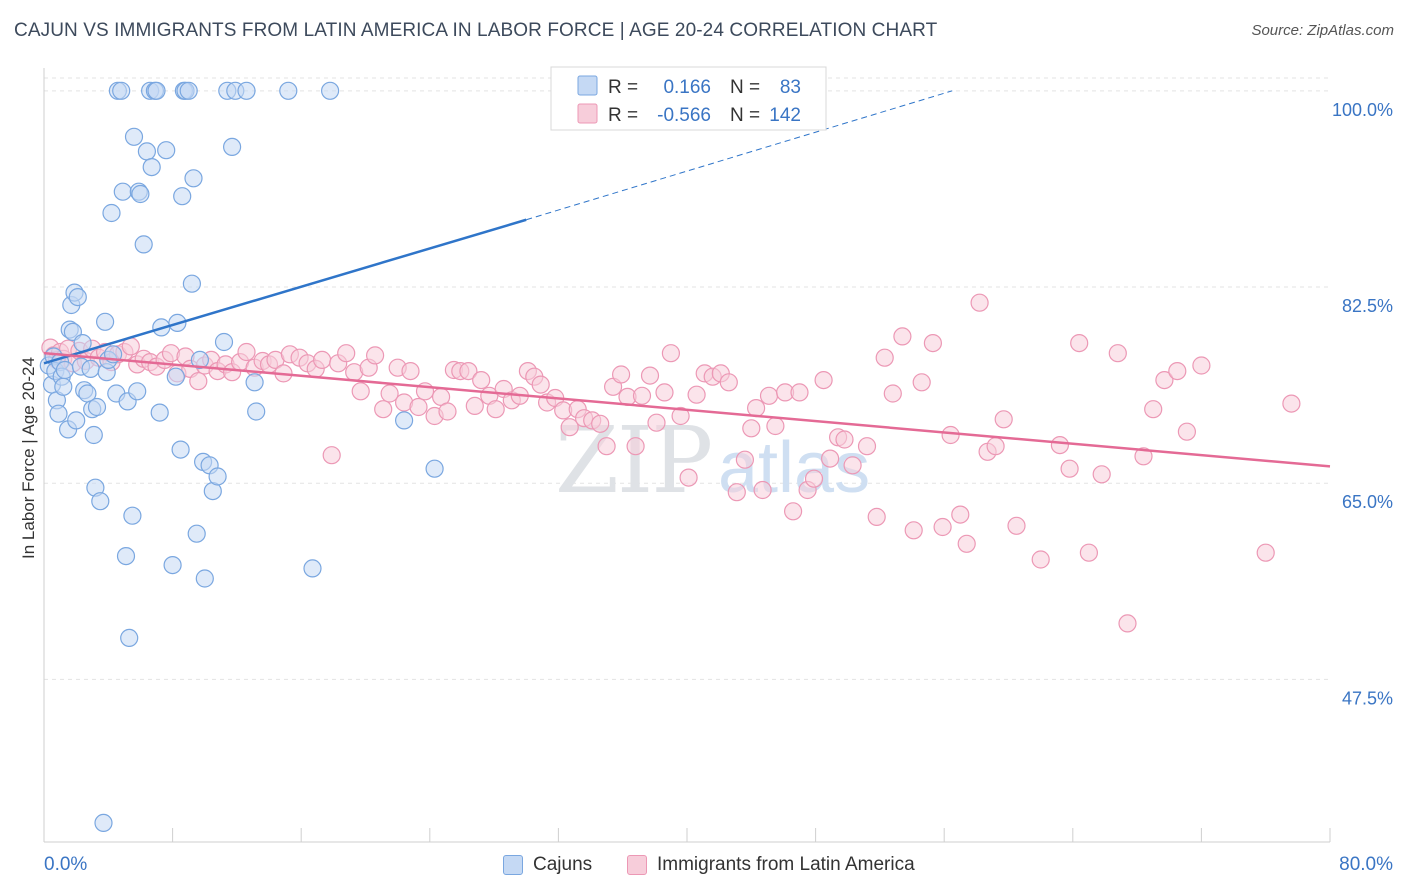  What do you see at coordinates (587, 113) in the screenshot?
I see `legend-swatch-immigrants` at bounding box center [587, 113].